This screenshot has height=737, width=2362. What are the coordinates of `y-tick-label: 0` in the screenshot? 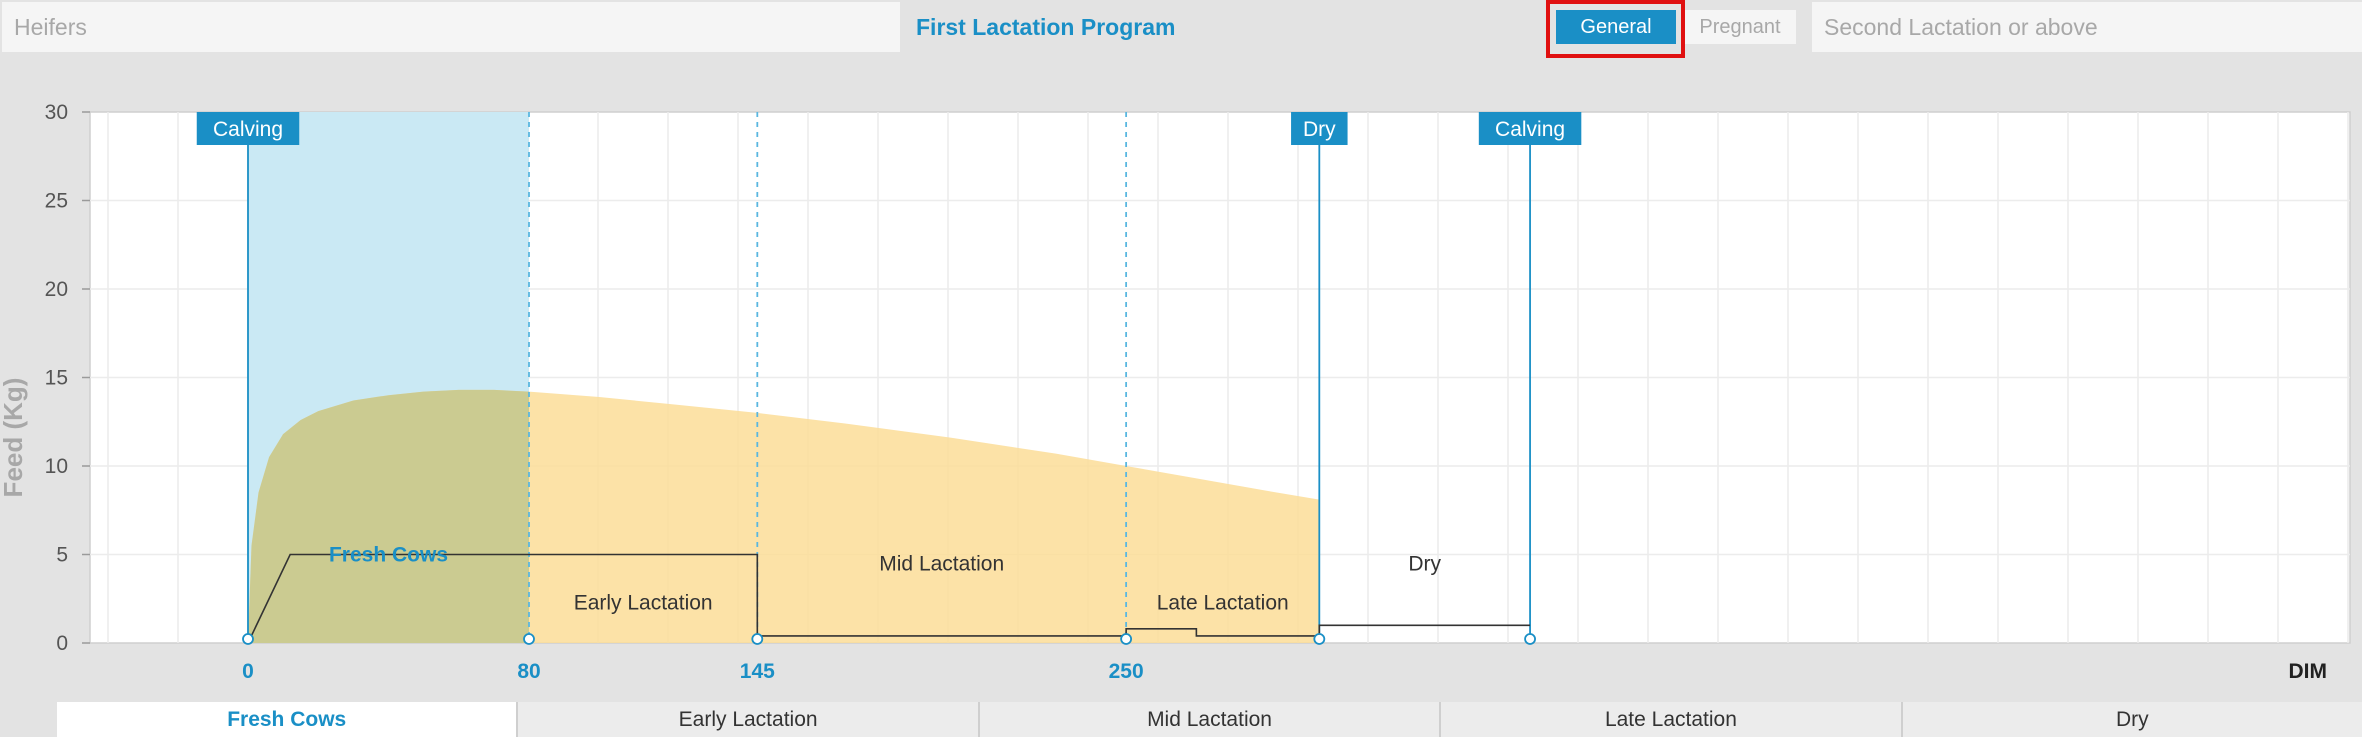 It's located at (62, 643).